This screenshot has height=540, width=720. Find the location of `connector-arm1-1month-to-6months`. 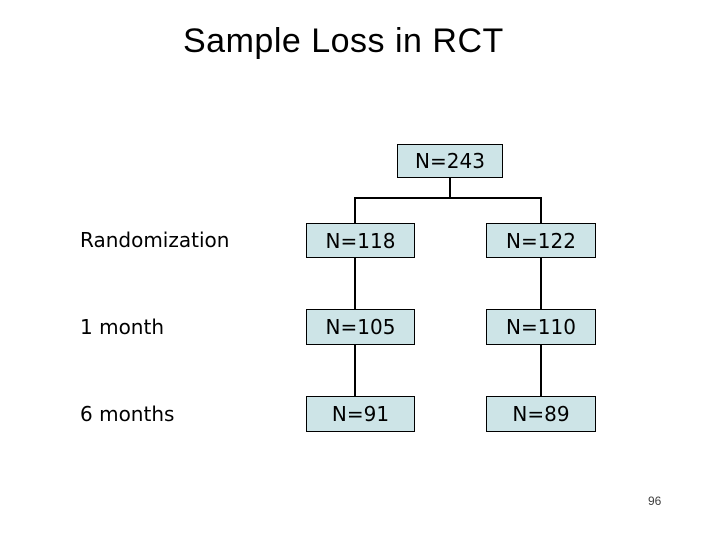

connector-arm1-1month-to-6months is located at coordinates (355, 370).